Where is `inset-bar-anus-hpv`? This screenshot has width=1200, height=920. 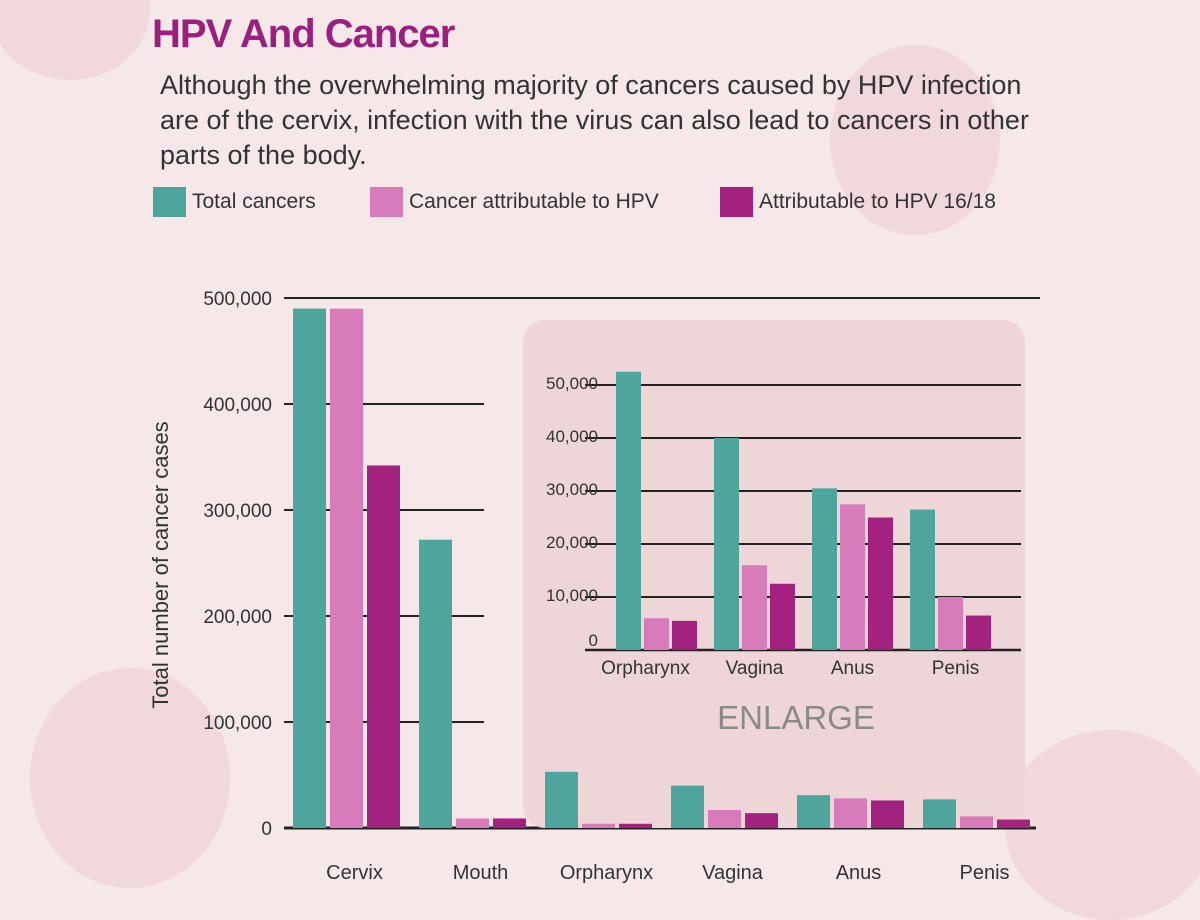 inset-bar-anus-hpv is located at coordinates (852, 577).